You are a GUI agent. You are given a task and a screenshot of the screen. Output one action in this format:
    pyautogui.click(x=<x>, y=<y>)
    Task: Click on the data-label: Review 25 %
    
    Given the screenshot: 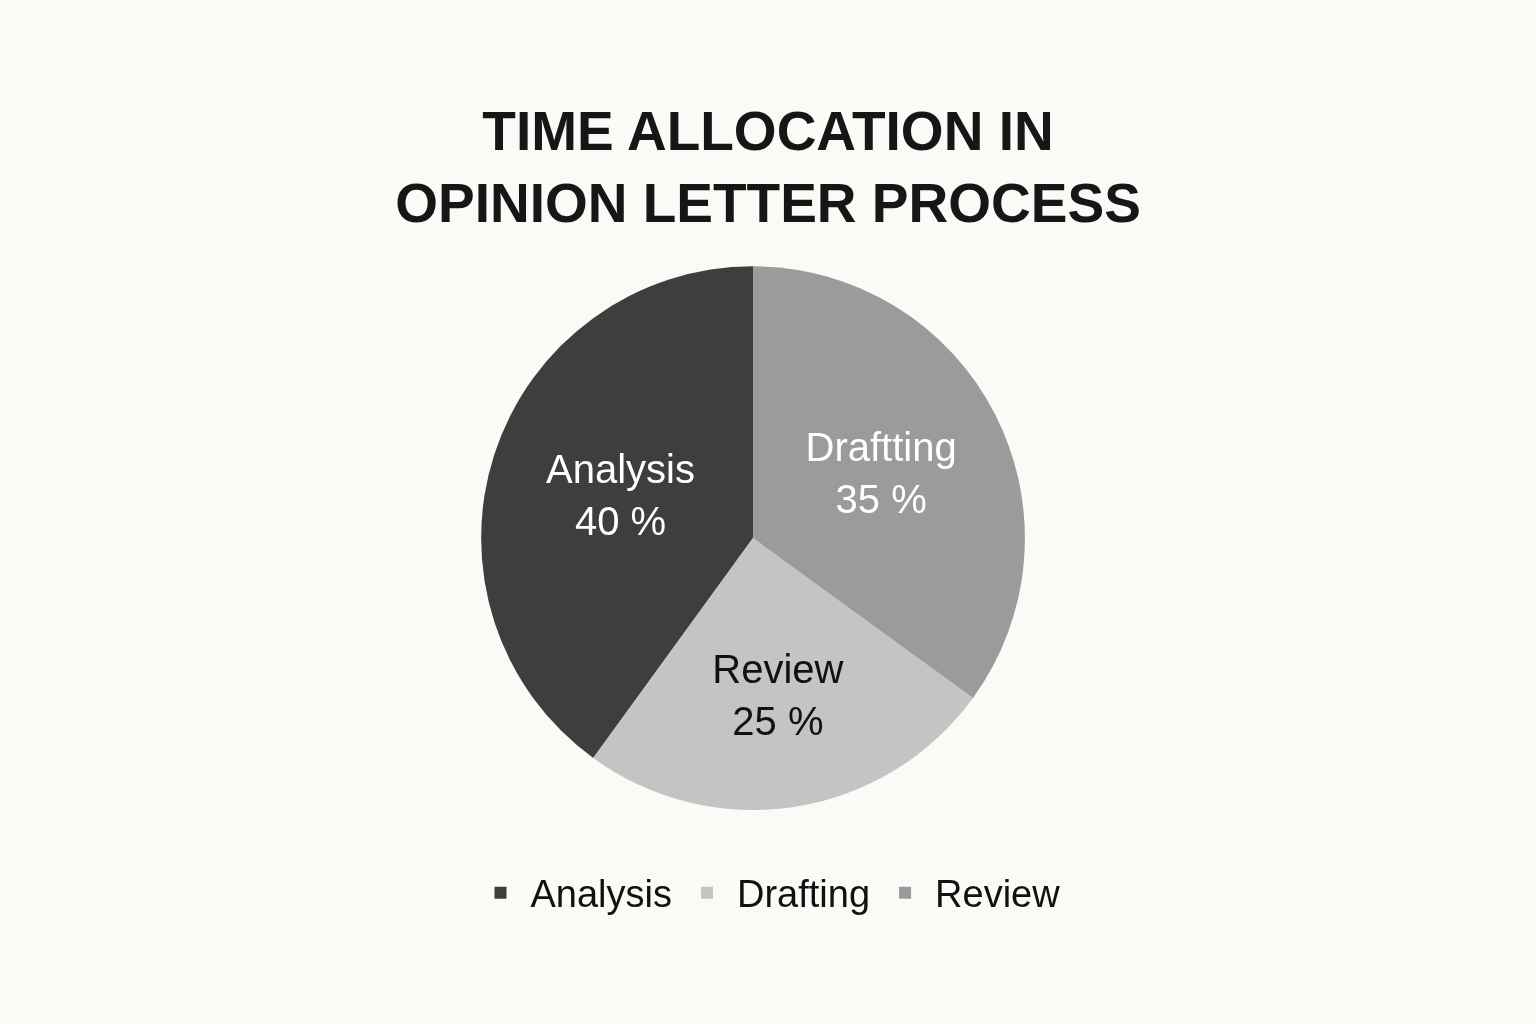 What is the action you would take?
    pyautogui.click(x=778, y=695)
    